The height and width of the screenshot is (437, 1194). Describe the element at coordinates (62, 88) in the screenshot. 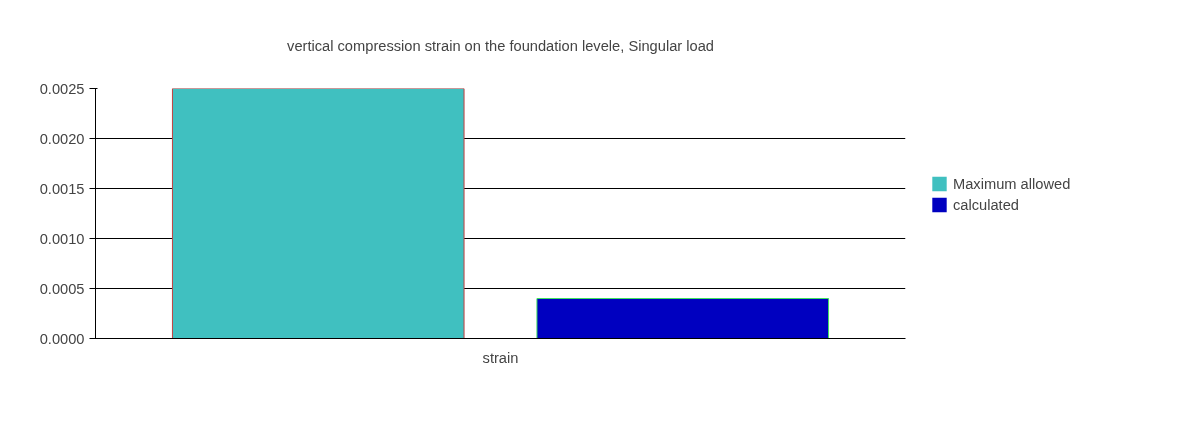

I see `y-tick-label: 0.0025` at that location.